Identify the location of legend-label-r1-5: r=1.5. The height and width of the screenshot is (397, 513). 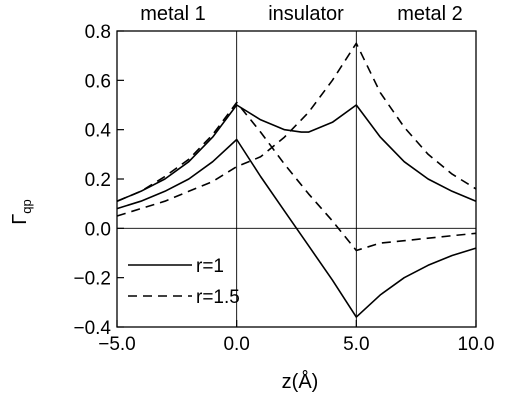
(218, 297).